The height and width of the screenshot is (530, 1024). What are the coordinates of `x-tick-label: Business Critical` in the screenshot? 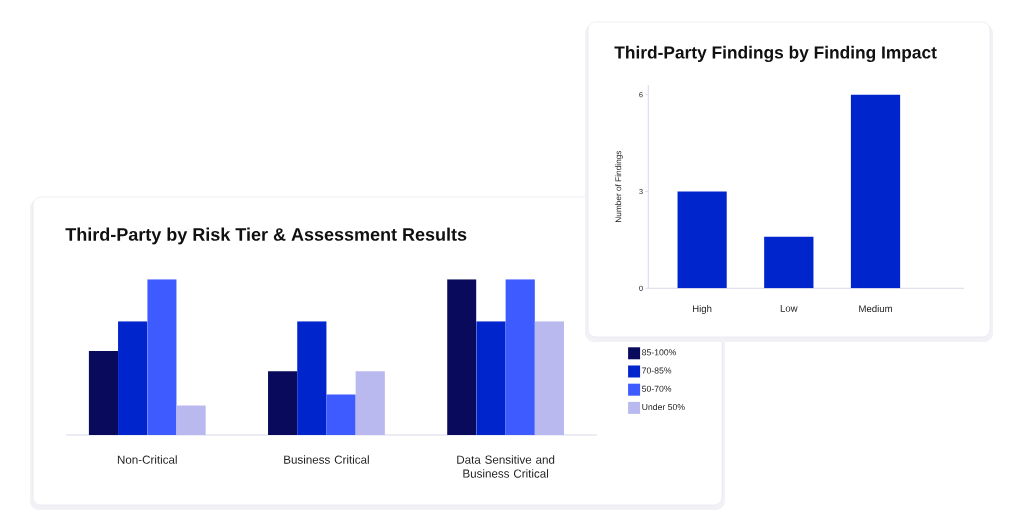 It's located at (326, 459).